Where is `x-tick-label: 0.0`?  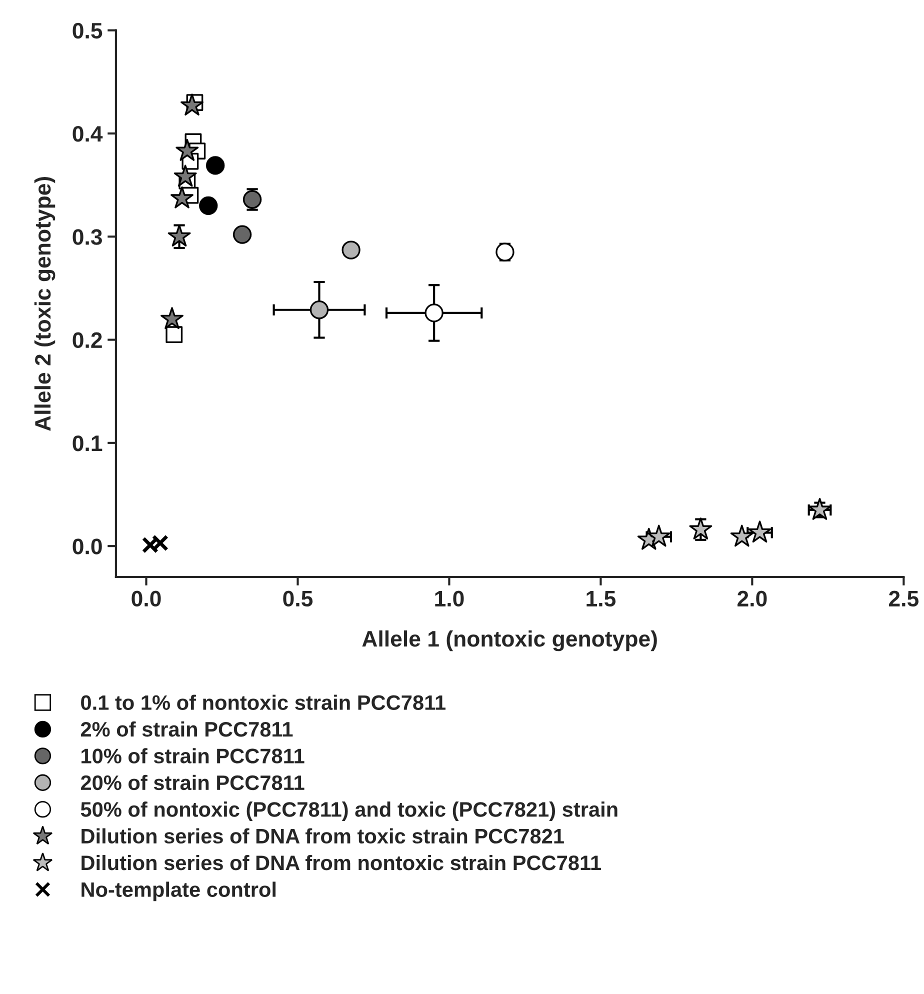 x-tick-label: 0.0 is located at coordinates (146, 598).